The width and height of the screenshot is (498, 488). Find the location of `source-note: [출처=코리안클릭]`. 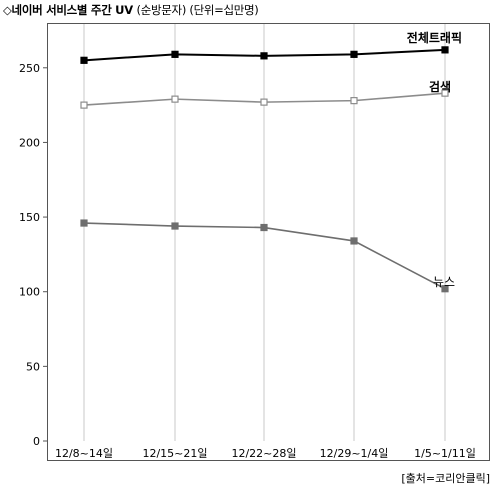

source-note: [출처=코리안클릭] is located at coordinates (445, 478).